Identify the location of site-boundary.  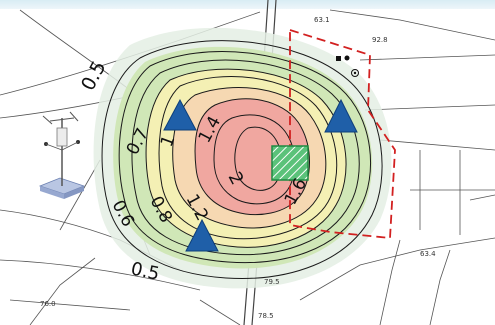
(342, 133).